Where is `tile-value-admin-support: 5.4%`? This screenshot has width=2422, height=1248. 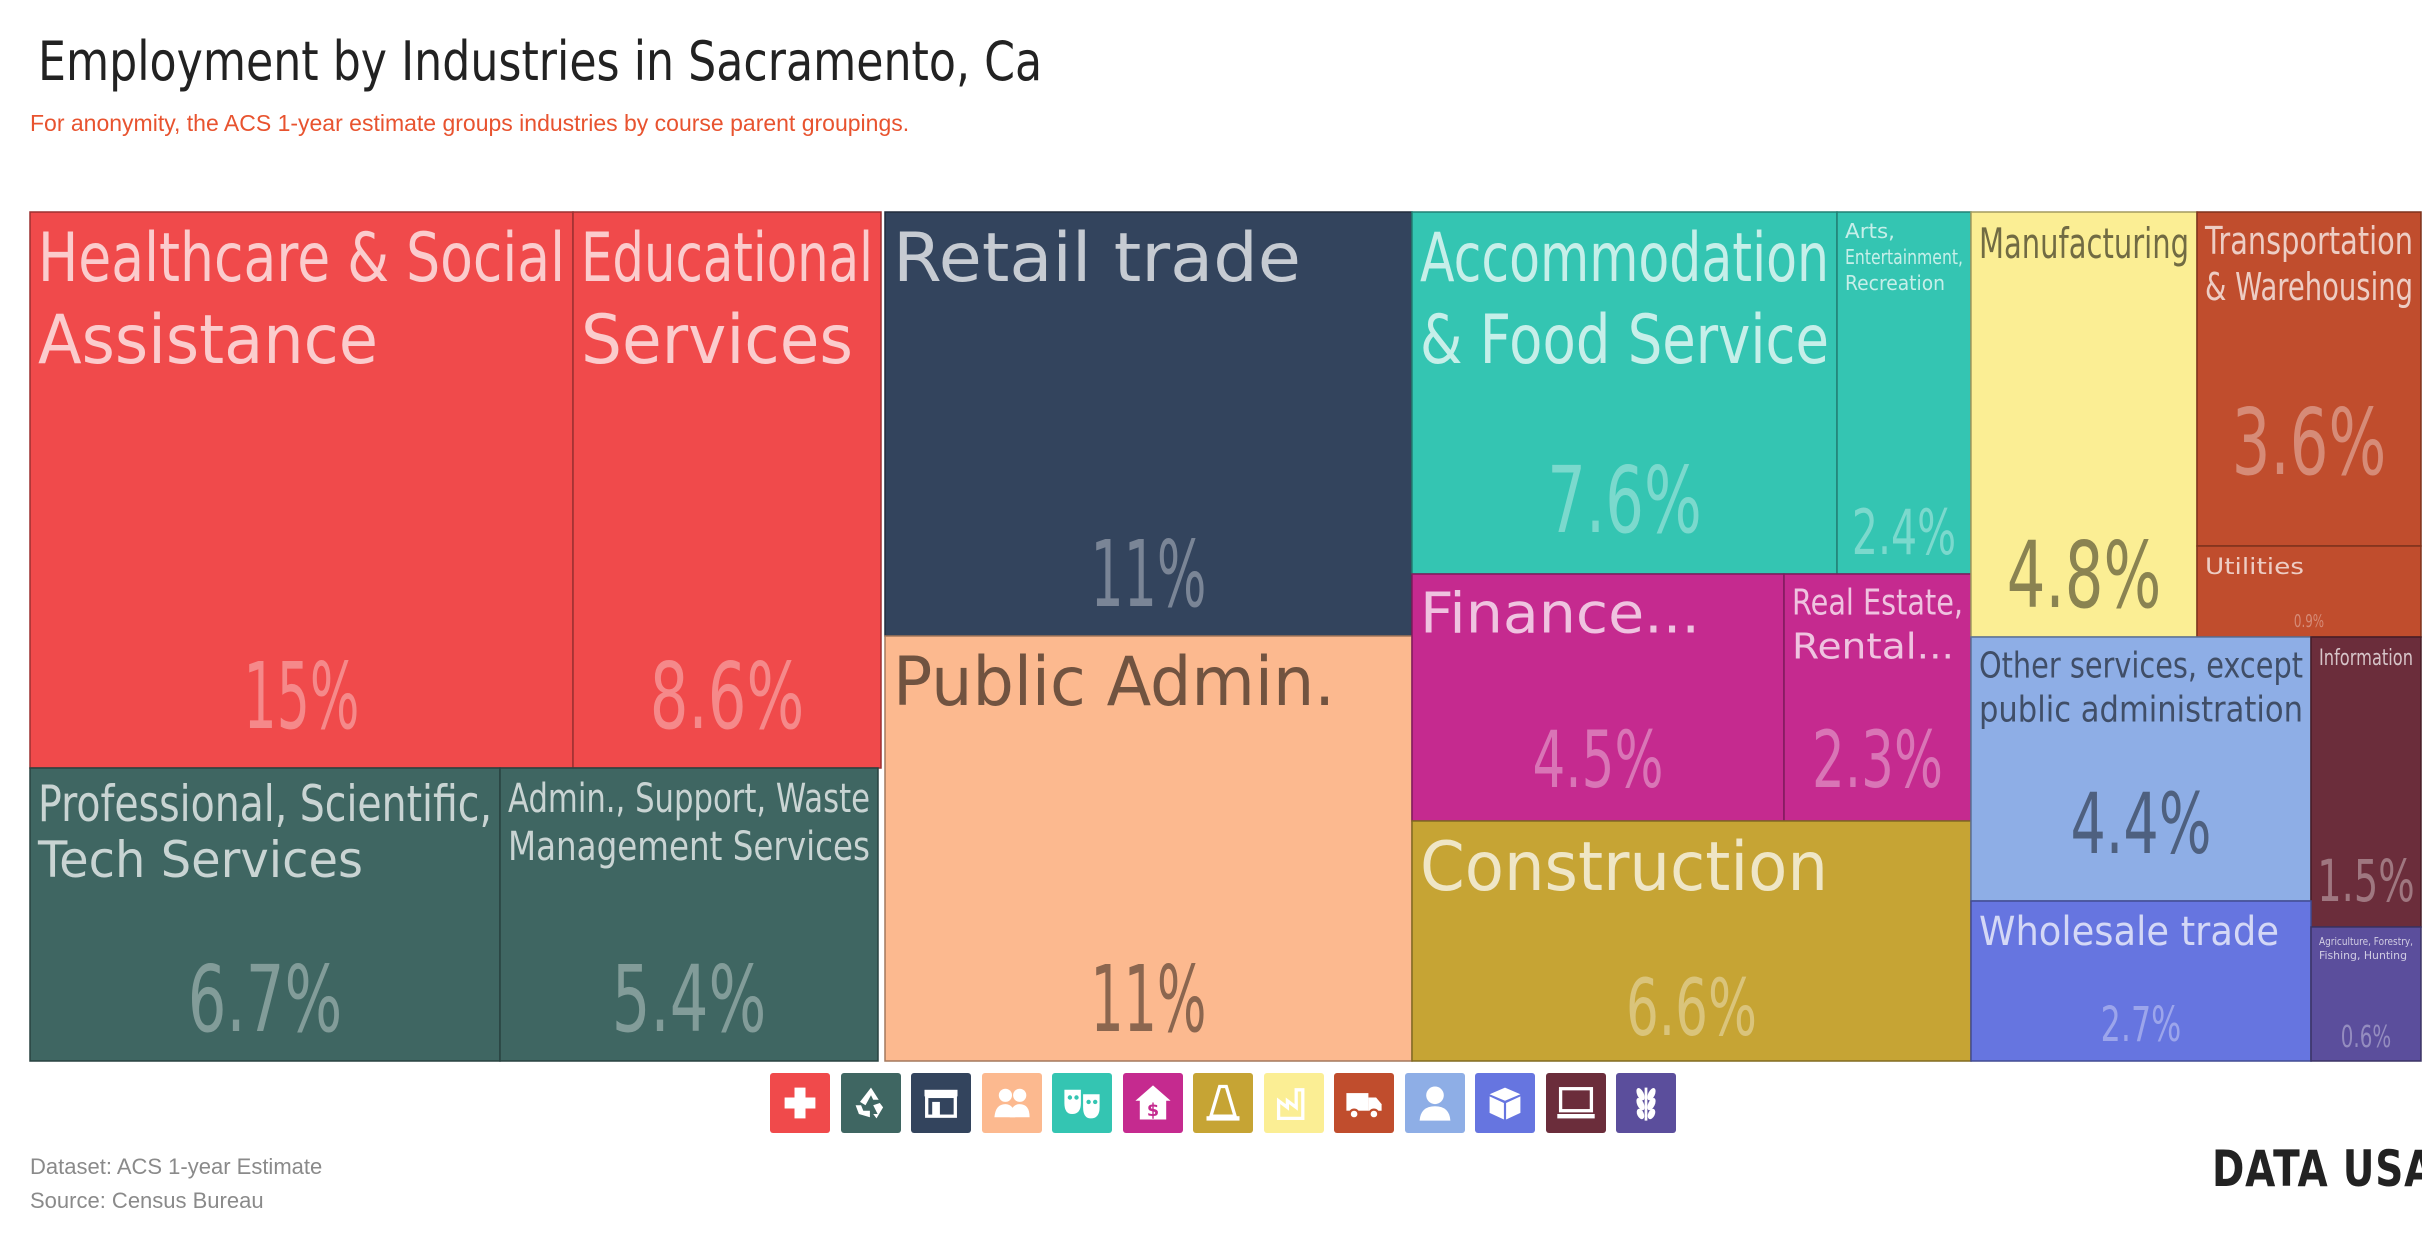 tile-value-admin-support: 5.4% is located at coordinates (689, 999).